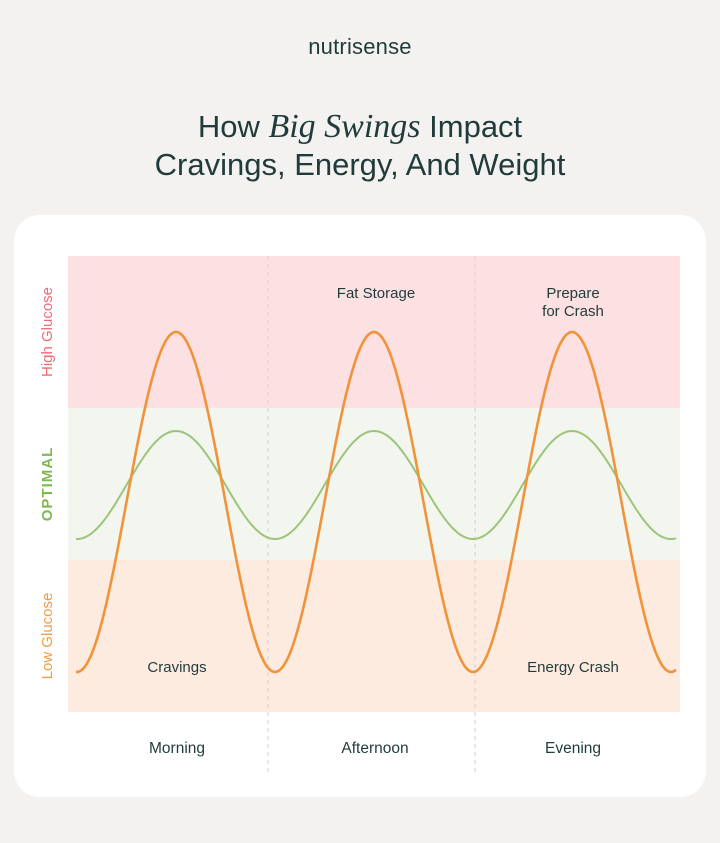 Image resolution: width=720 pixels, height=843 pixels. What do you see at coordinates (573, 311) in the screenshot?
I see `annotation-prepare-line-2: for Crash` at bounding box center [573, 311].